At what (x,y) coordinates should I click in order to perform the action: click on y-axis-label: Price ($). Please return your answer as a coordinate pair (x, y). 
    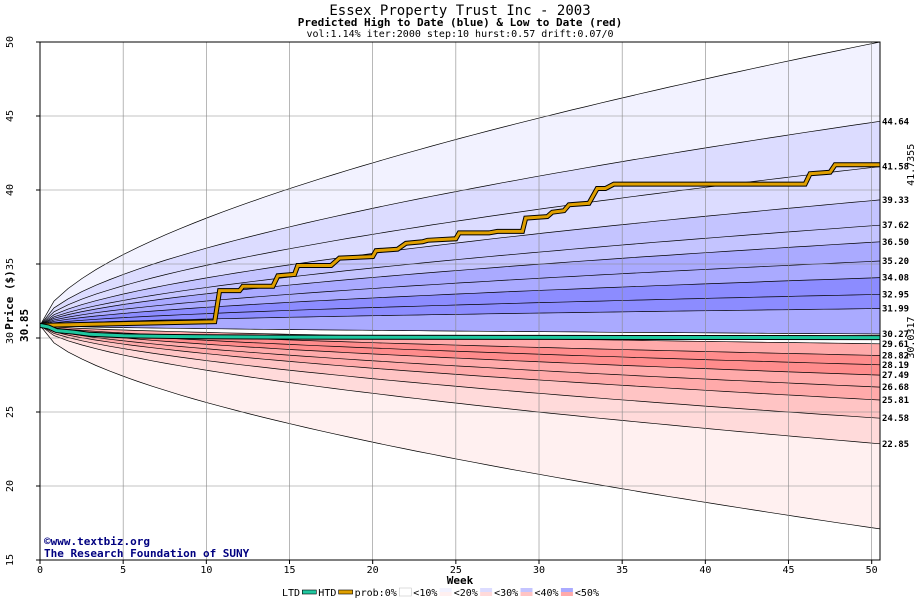
    Looking at the image, I should click on (9, 300).